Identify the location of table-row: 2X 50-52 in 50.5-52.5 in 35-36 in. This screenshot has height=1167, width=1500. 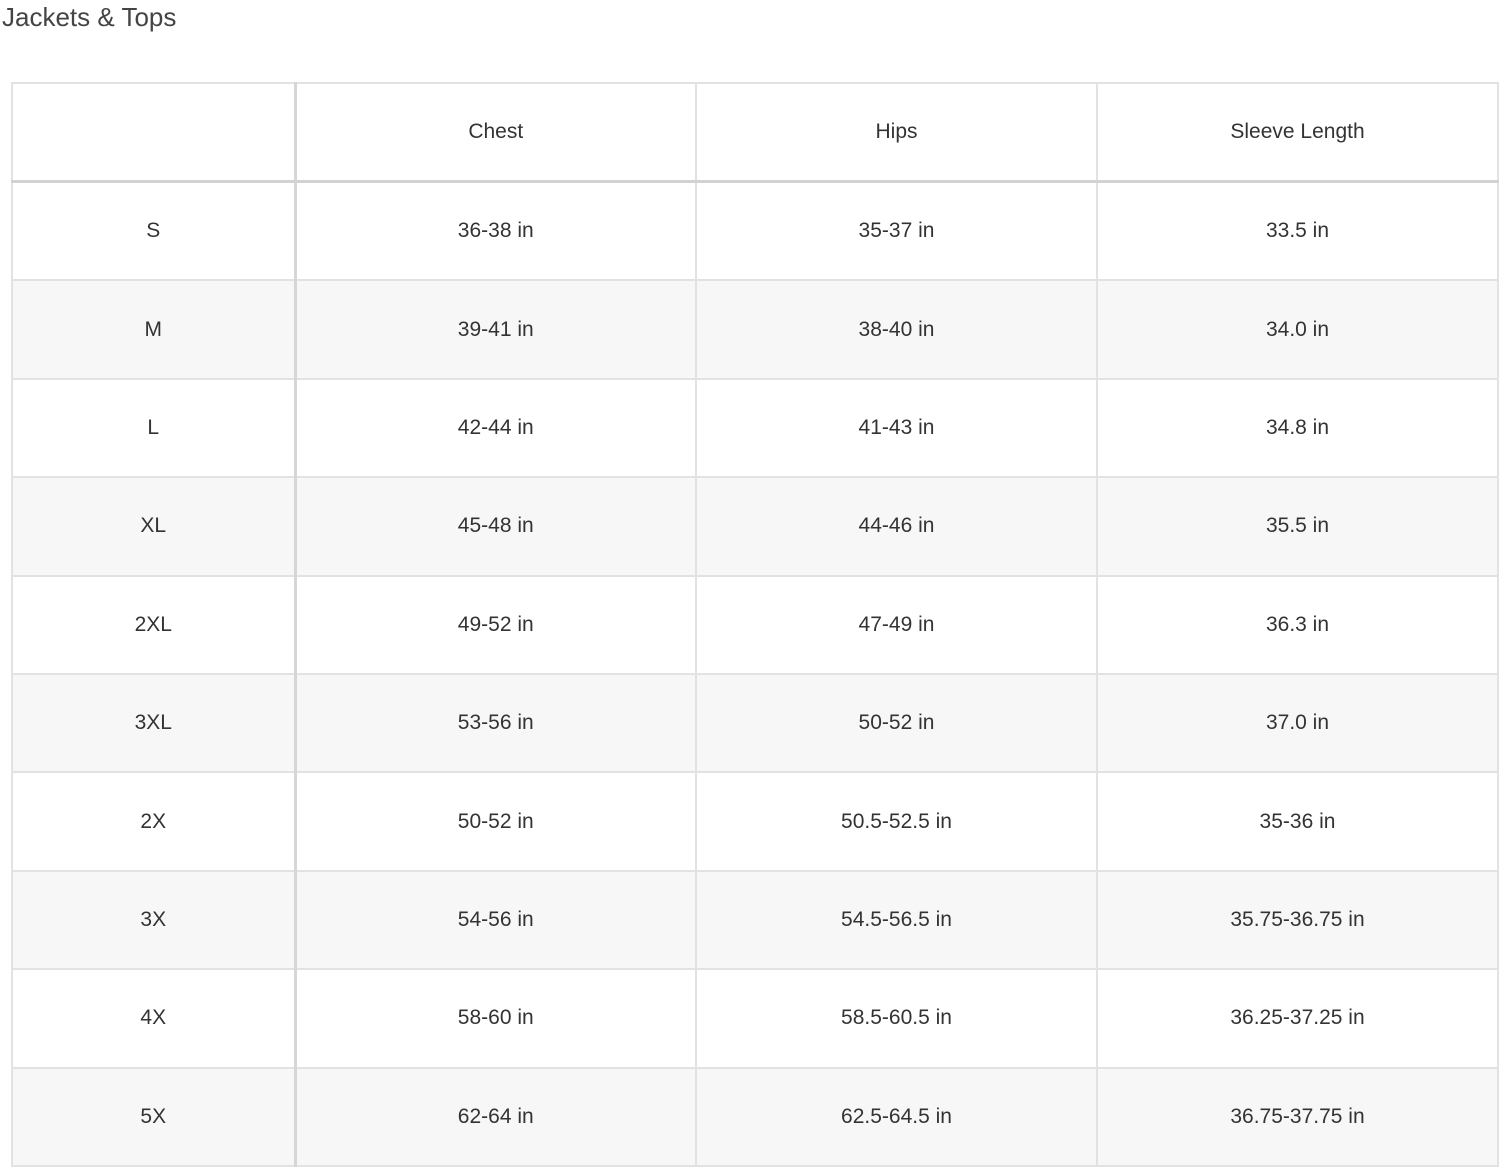
(755, 821).